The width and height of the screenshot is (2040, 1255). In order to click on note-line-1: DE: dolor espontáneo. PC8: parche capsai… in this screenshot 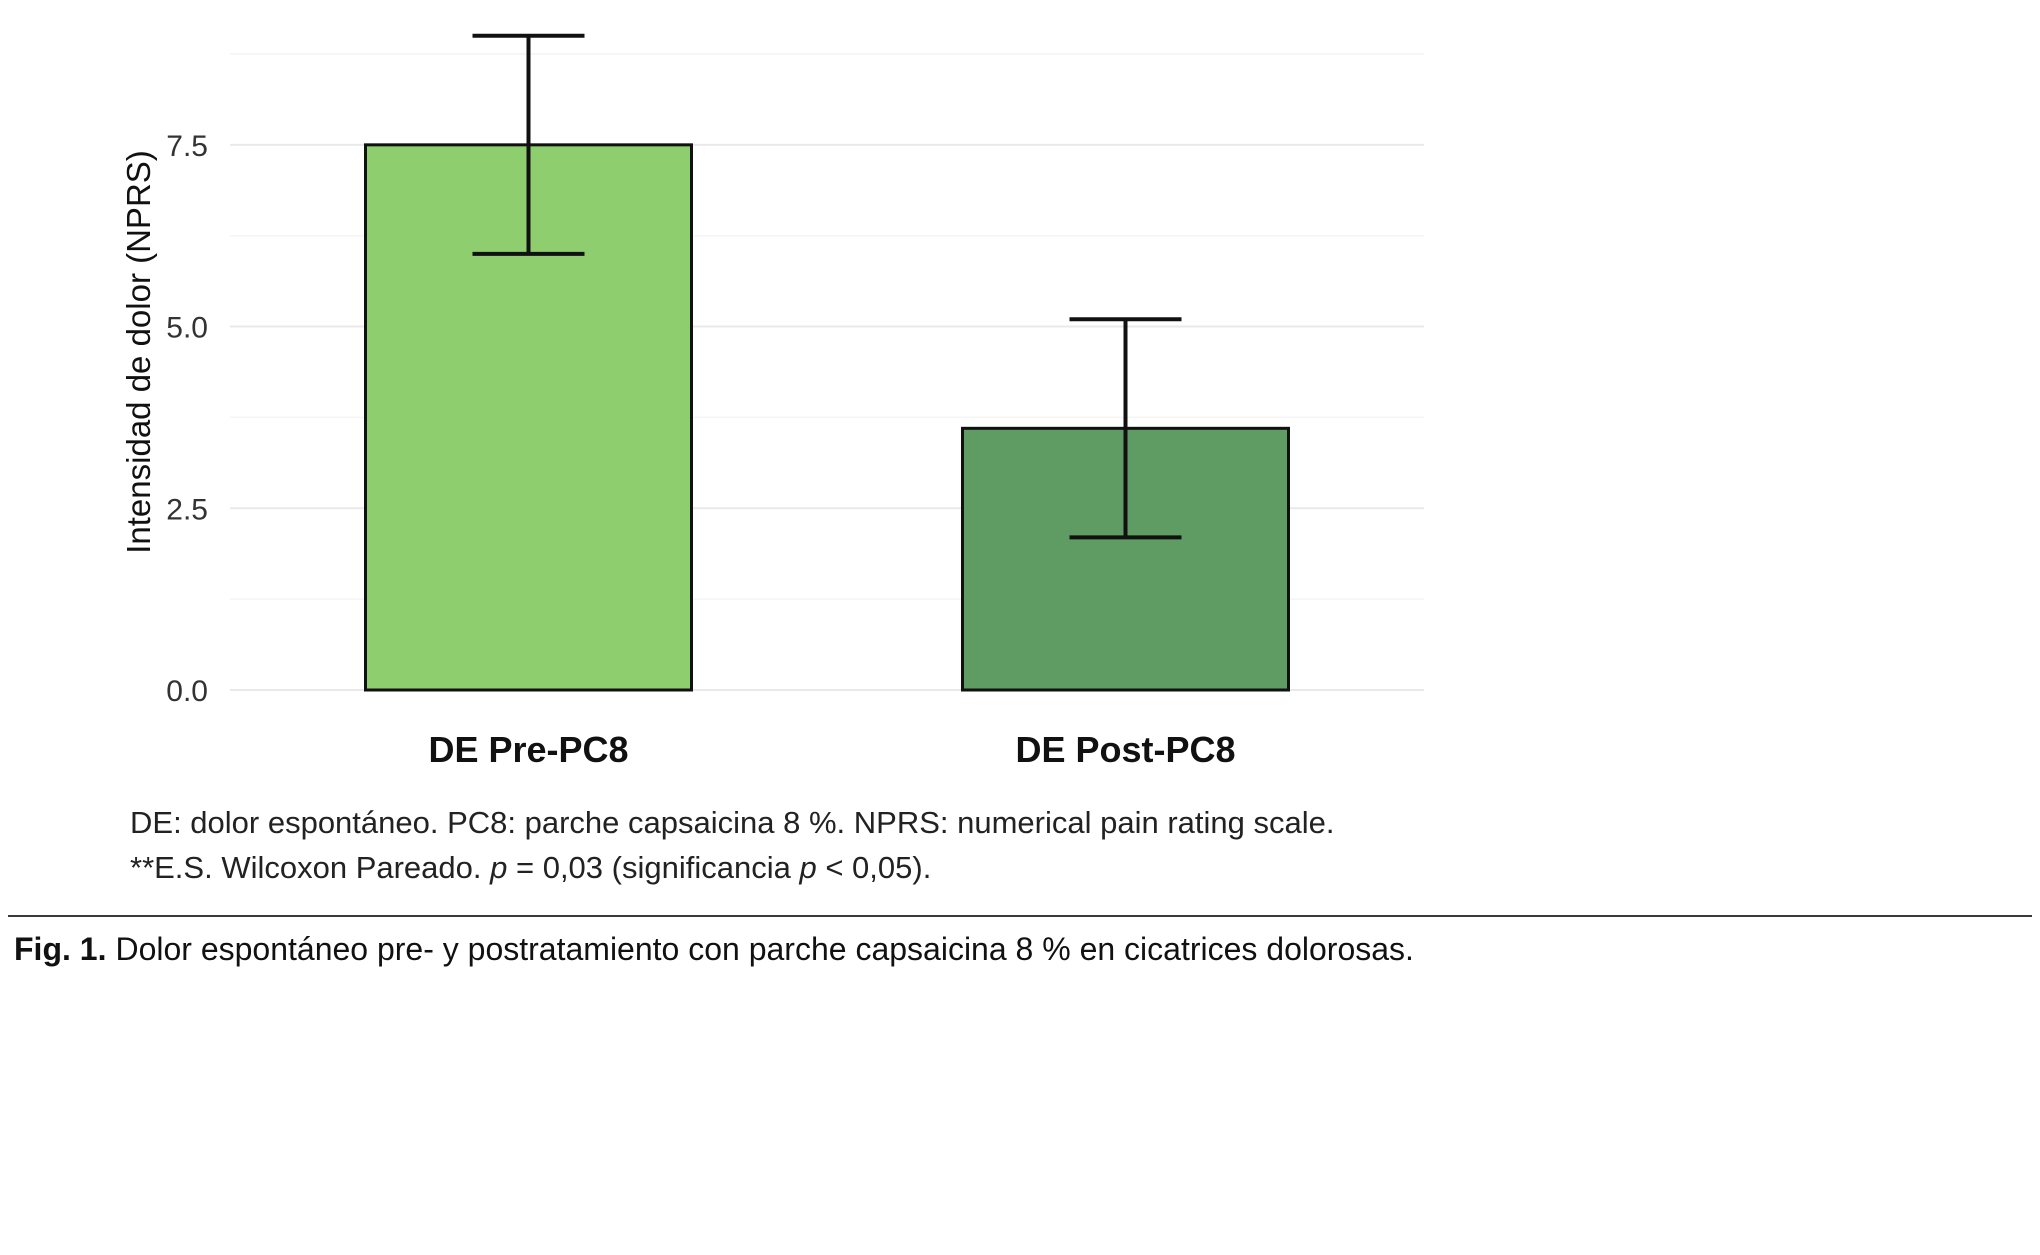, I will do `click(732, 822)`.